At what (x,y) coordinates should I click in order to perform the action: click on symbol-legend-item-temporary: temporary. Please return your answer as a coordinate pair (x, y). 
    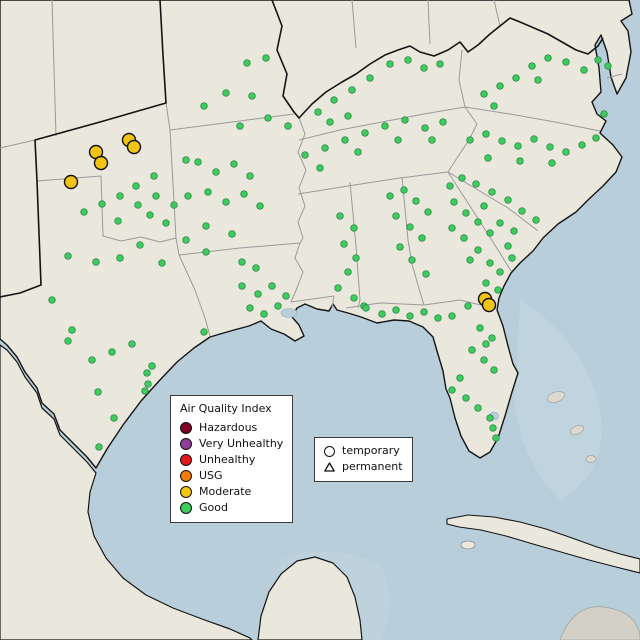
    Looking at the image, I should click on (363, 451).